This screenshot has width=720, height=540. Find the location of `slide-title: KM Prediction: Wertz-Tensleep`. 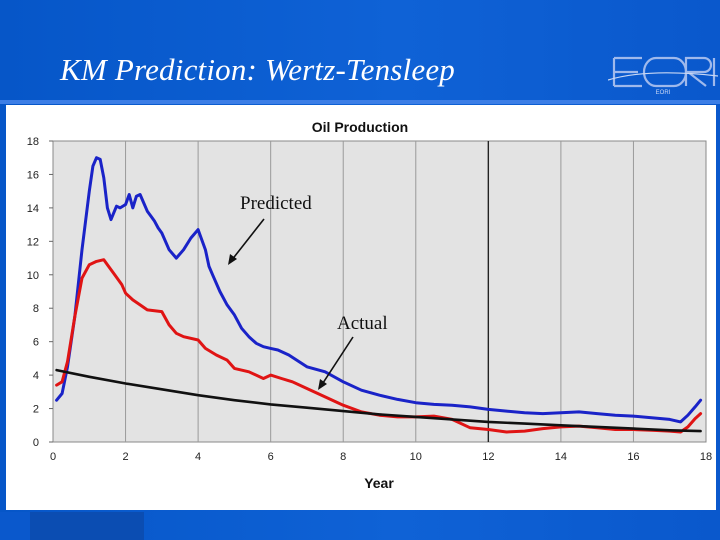

slide-title: KM Prediction: Wertz-Tensleep is located at coordinates (257, 69).